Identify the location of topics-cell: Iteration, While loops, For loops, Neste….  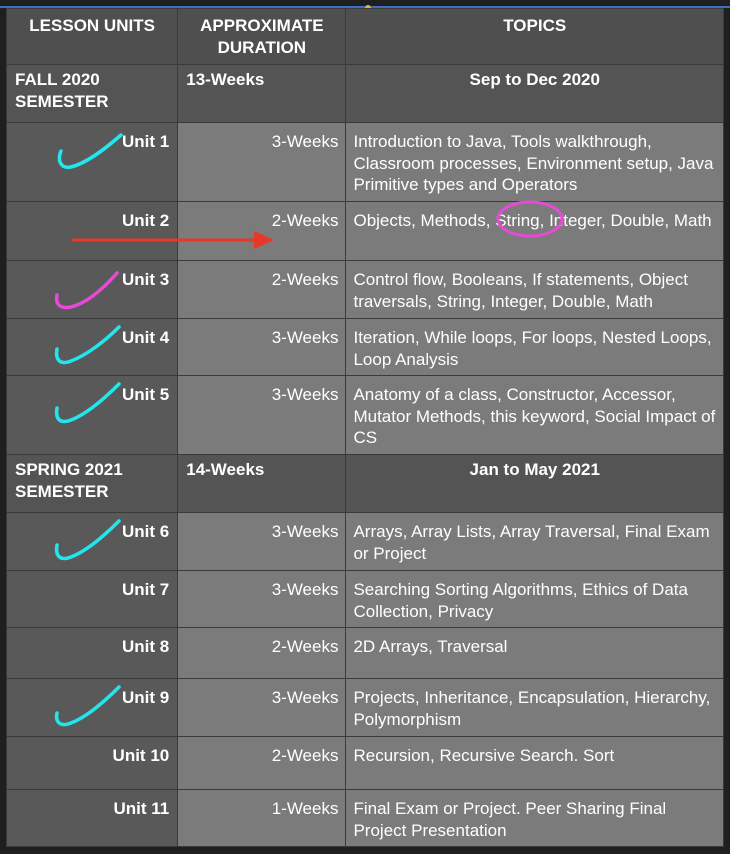
(534, 347).